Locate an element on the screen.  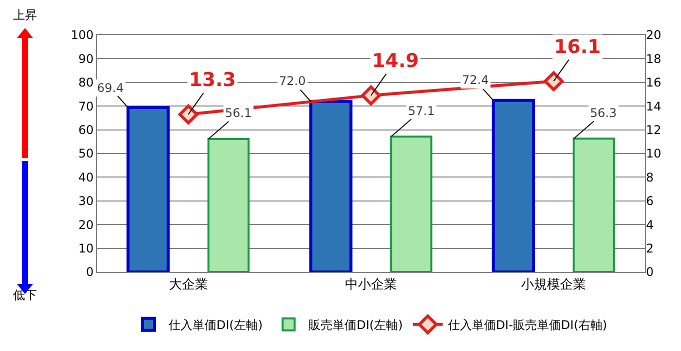
y-tick-label: 90 is located at coordinates (86, 59).